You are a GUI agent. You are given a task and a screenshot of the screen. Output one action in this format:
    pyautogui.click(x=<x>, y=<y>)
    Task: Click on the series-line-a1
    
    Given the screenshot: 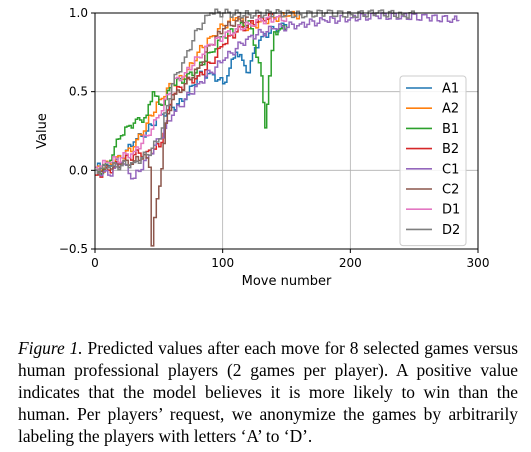 What is the action you would take?
    pyautogui.click(x=191, y=96)
    